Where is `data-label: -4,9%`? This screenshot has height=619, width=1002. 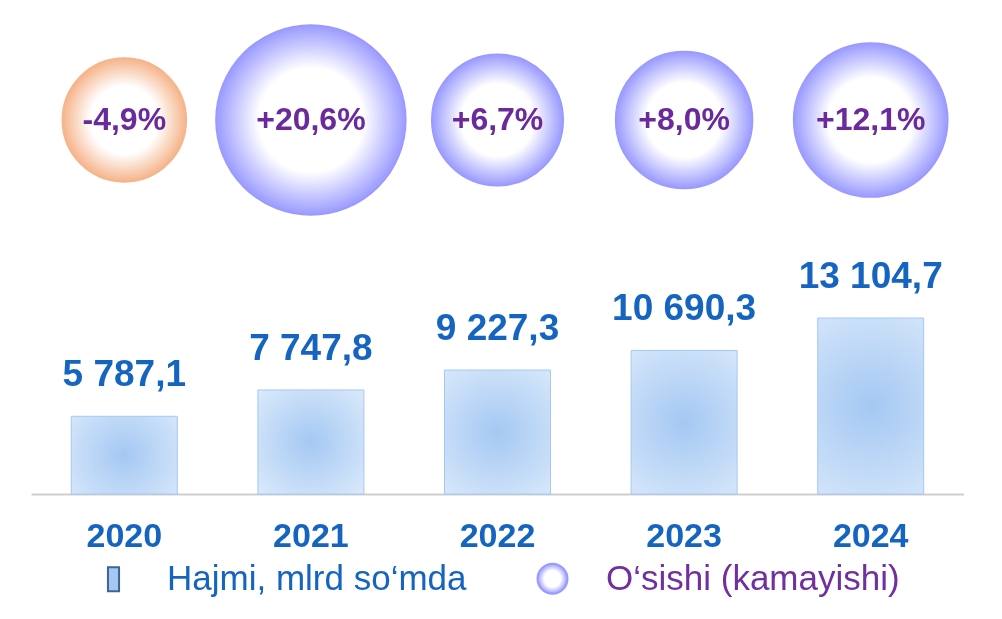
data-label: -4,9% is located at coordinates (124, 119).